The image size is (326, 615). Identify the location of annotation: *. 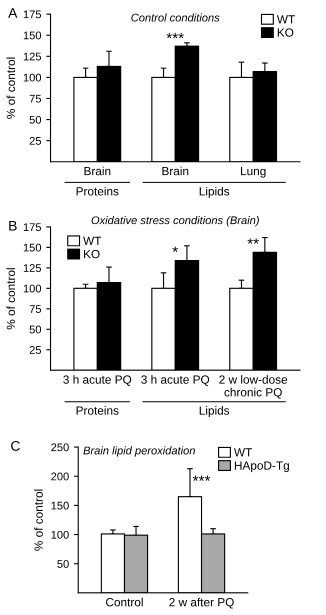
(175, 249).